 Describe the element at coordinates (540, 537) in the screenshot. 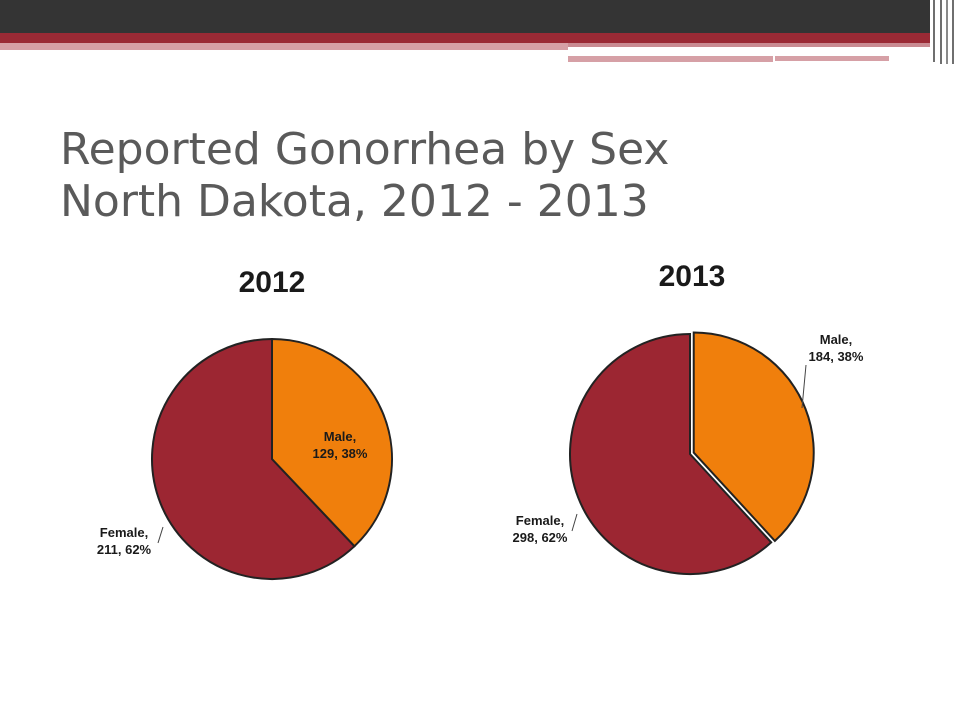

I see `data-label-female-value: 298, 62%` at that location.